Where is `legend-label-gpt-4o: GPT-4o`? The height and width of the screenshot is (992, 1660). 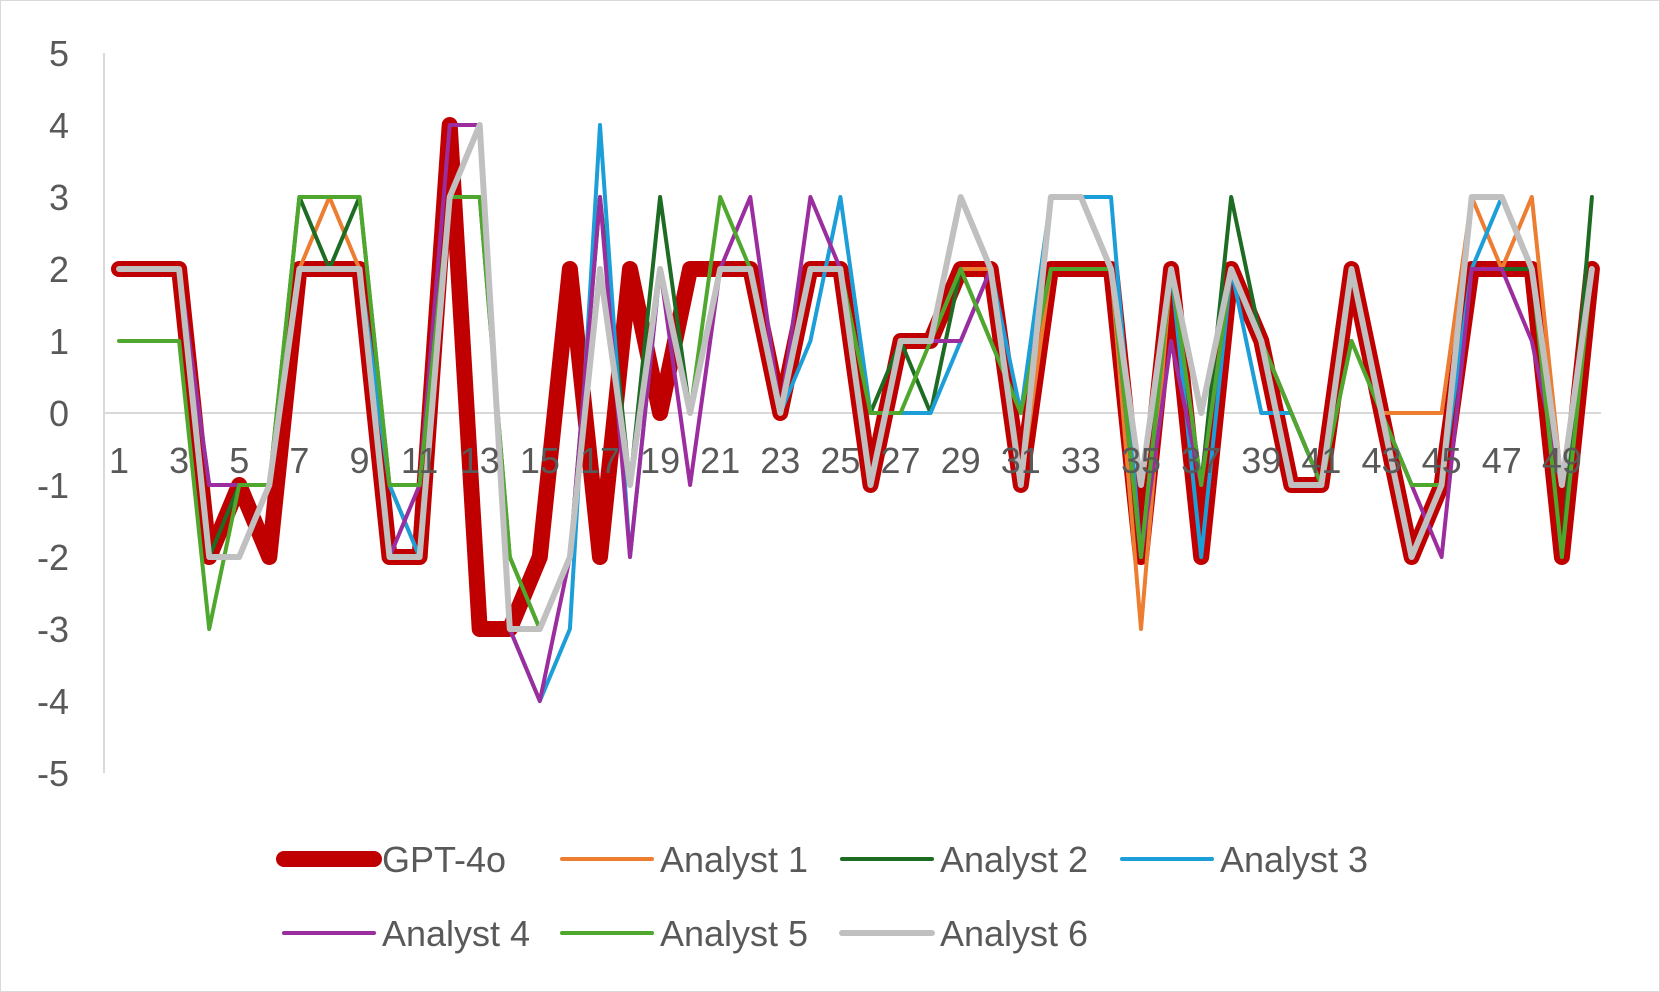 legend-label-gpt-4o: GPT-4o is located at coordinates (444, 859).